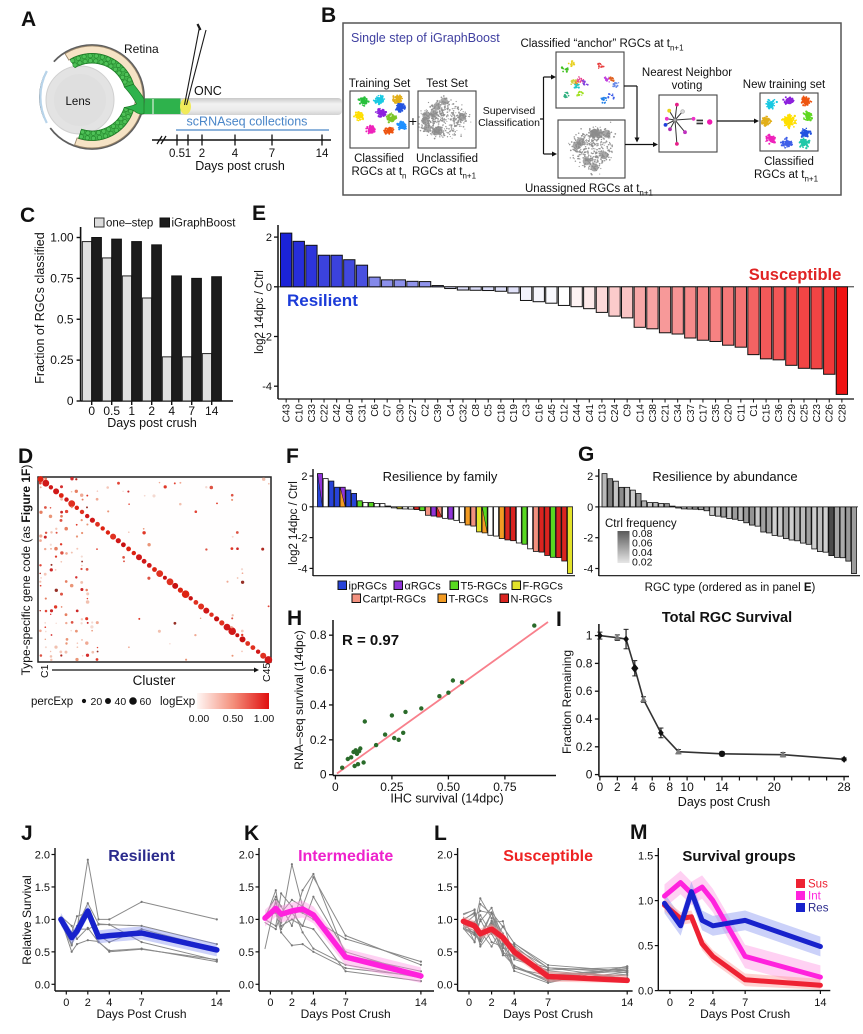  I want to click on svg-text: 0.5, so click(42, 953).